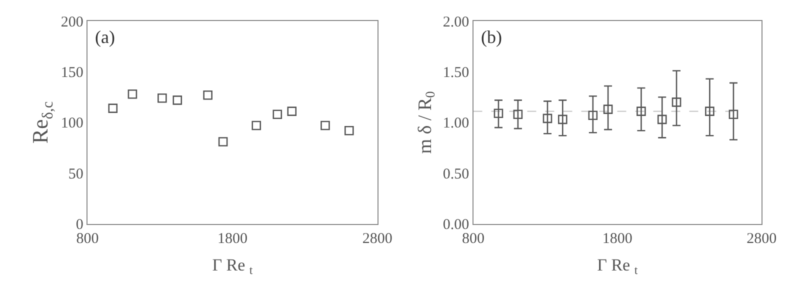 This screenshot has height=304, width=799. Describe the element at coordinates (456, 174) in the screenshot. I see `y-tick-label: 0.50` at that location.